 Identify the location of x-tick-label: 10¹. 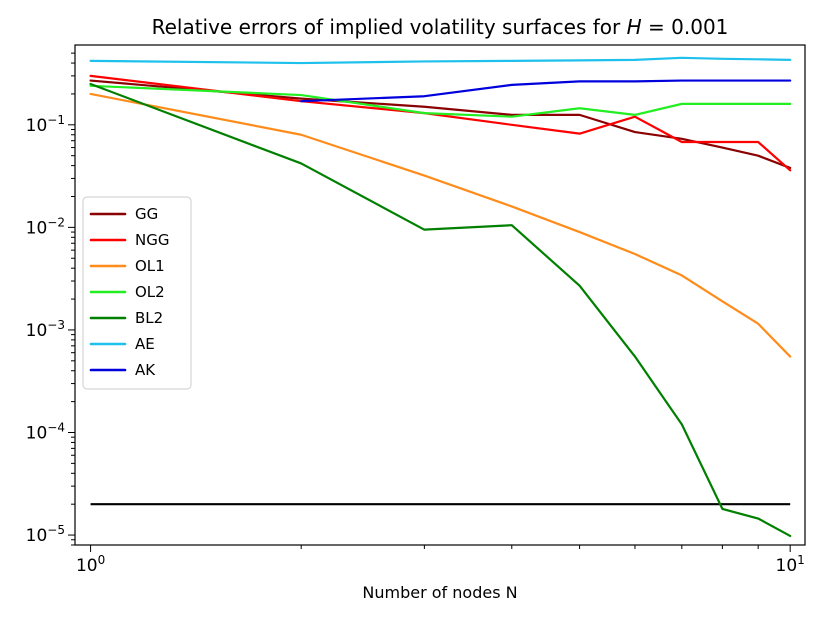
(790, 564).